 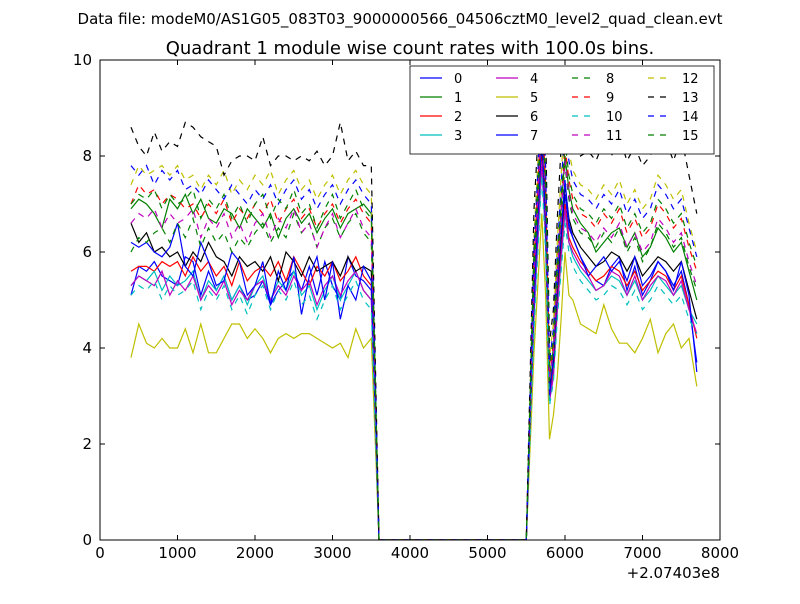 I want to click on legend-label-9: 9, so click(x=610, y=98).